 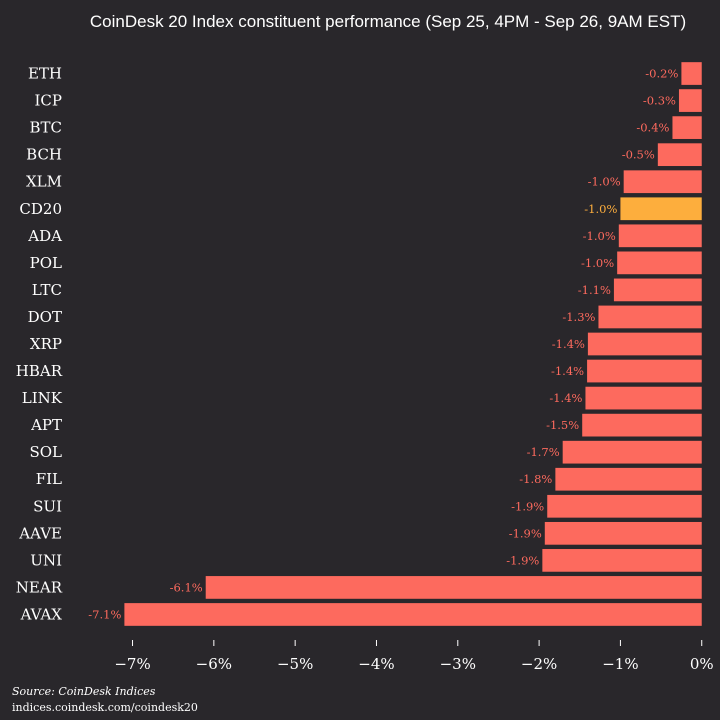 What do you see at coordinates (599, 236) in the screenshot?
I see `data-label-ada: -1.0%` at bounding box center [599, 236].